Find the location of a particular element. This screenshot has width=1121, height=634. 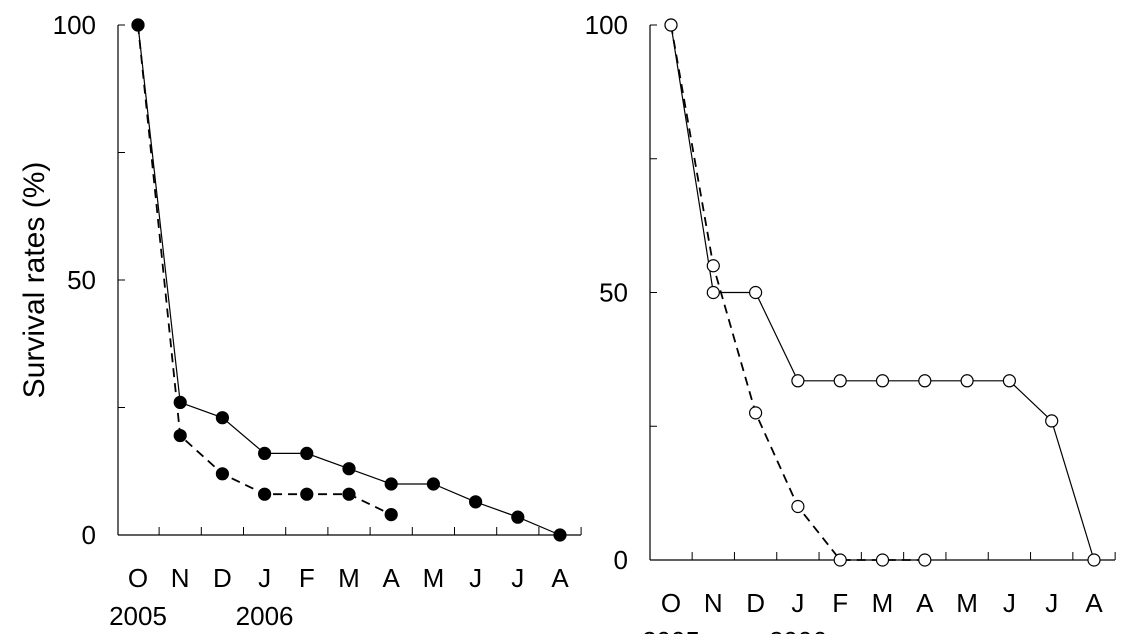

y-axis-label: Survival rates (%) is located at coordinates (34, 280).